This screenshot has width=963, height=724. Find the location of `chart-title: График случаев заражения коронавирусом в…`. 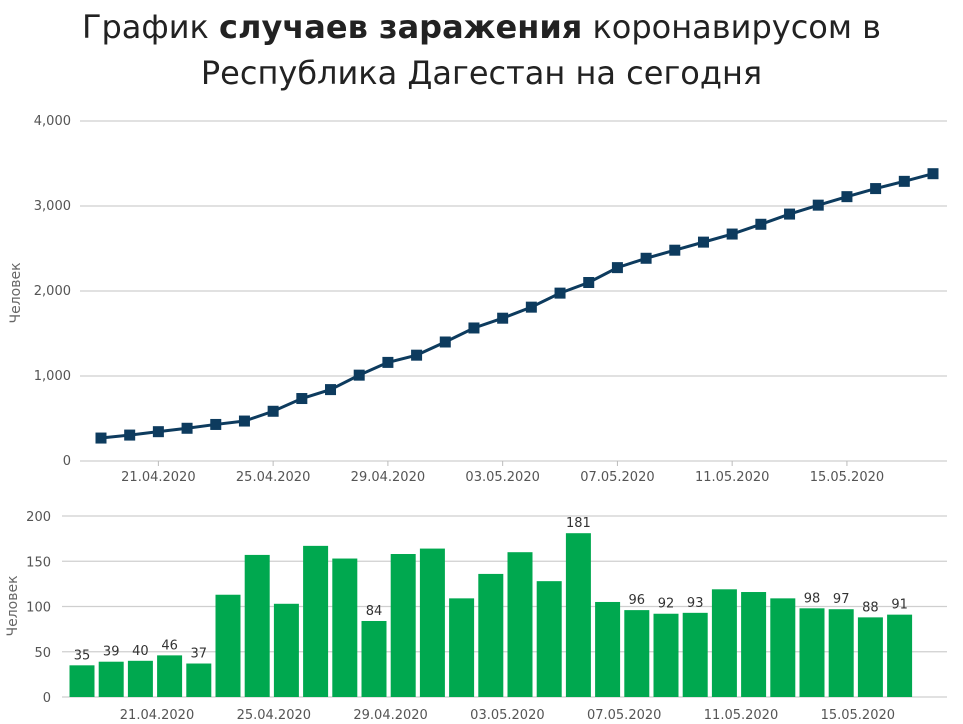

chart-title: График случаев заражения коронавирусом в… is located at coordinates (481, 50).